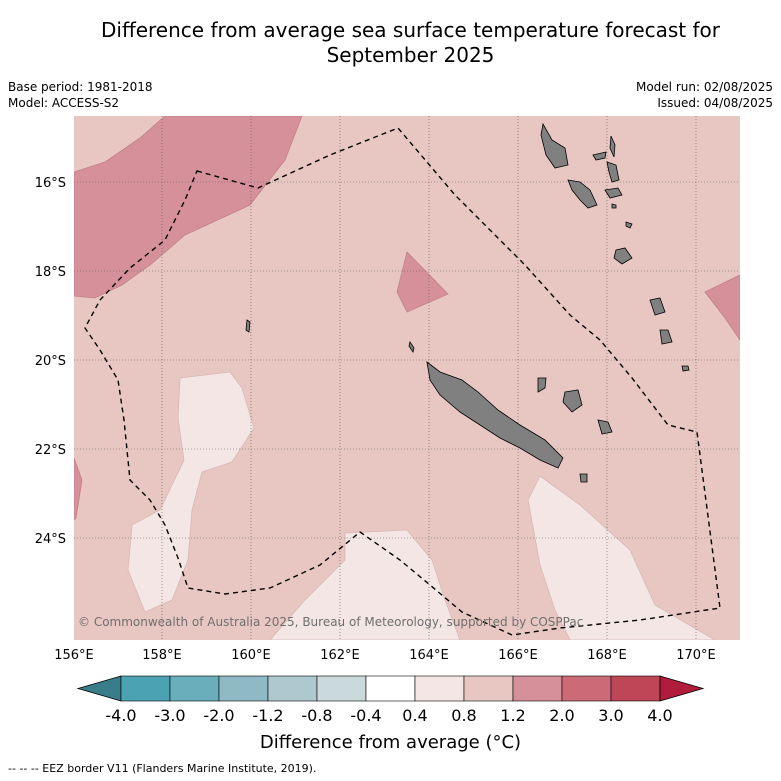 The image size is (781, 781). What do you see at coordinates (169, 715) in the screenshot?
I see `colorbar-tick-label: -3.0` at bounding box center [169, 715].